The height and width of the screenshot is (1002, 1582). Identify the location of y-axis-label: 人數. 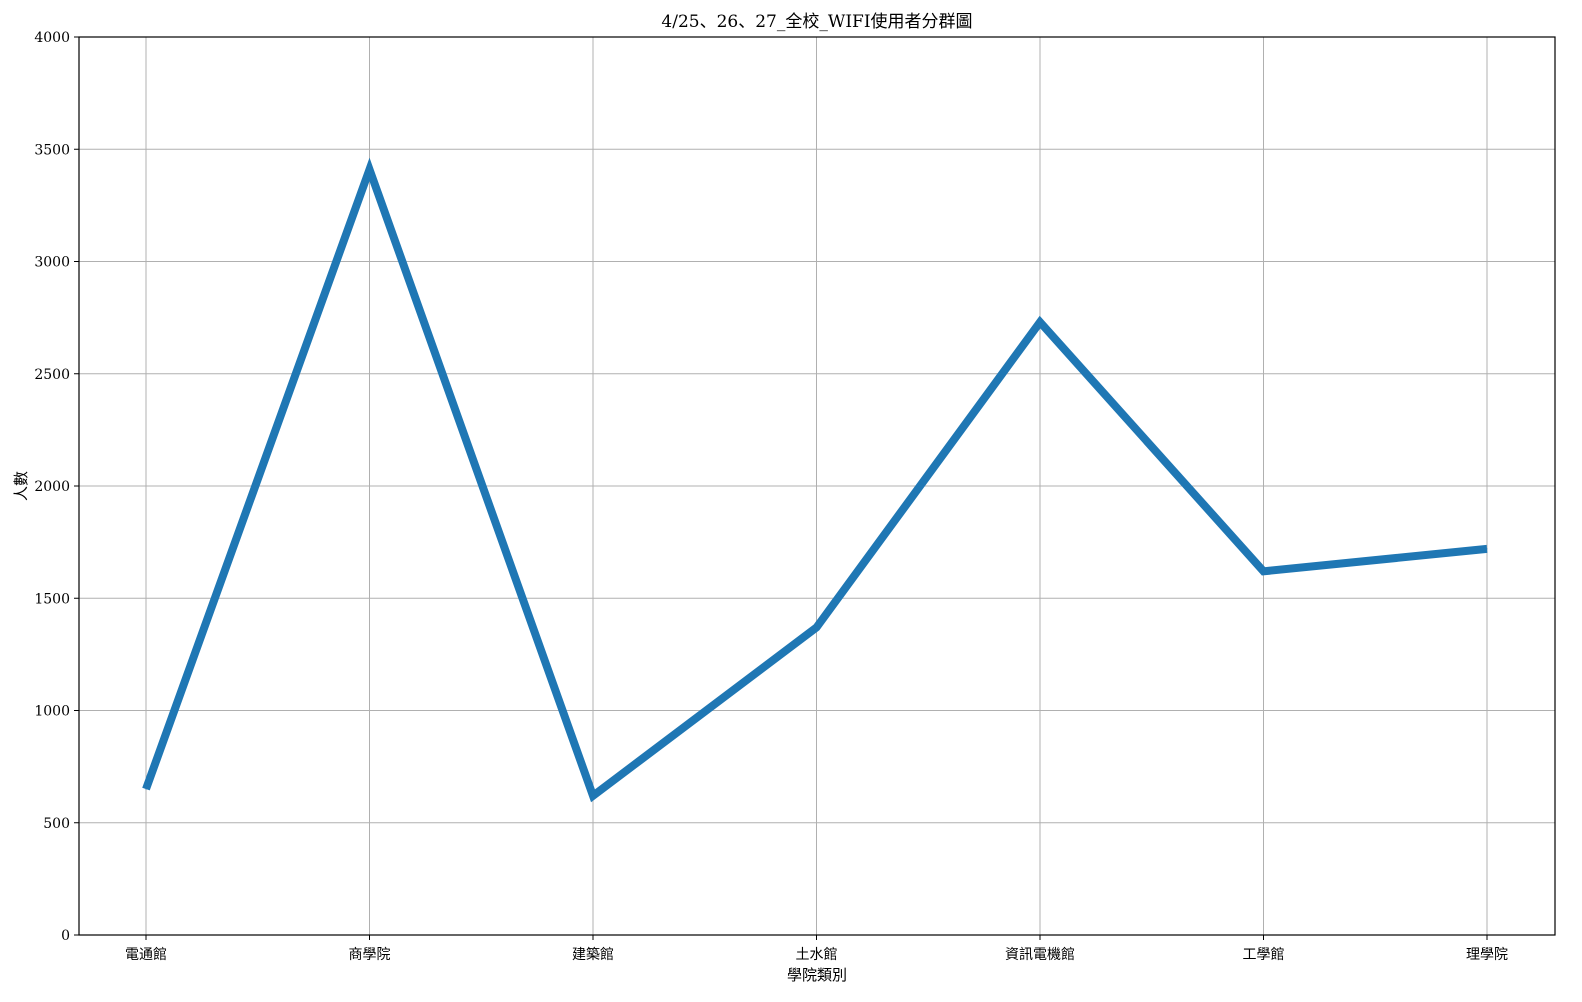
(21, 486).